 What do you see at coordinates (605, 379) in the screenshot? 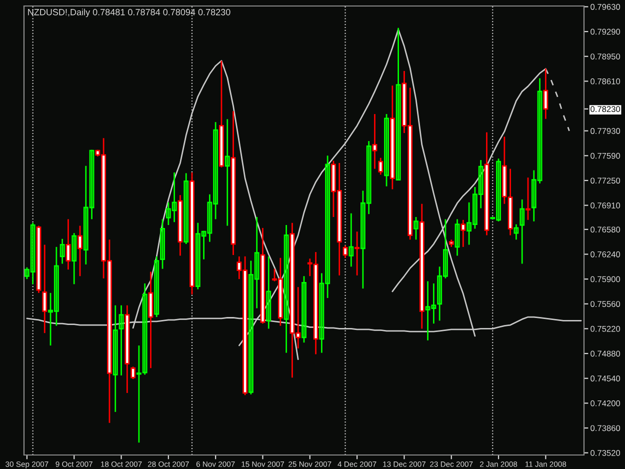
I see `y-tick-label: 0.74540` at bounding box center [605, 379].